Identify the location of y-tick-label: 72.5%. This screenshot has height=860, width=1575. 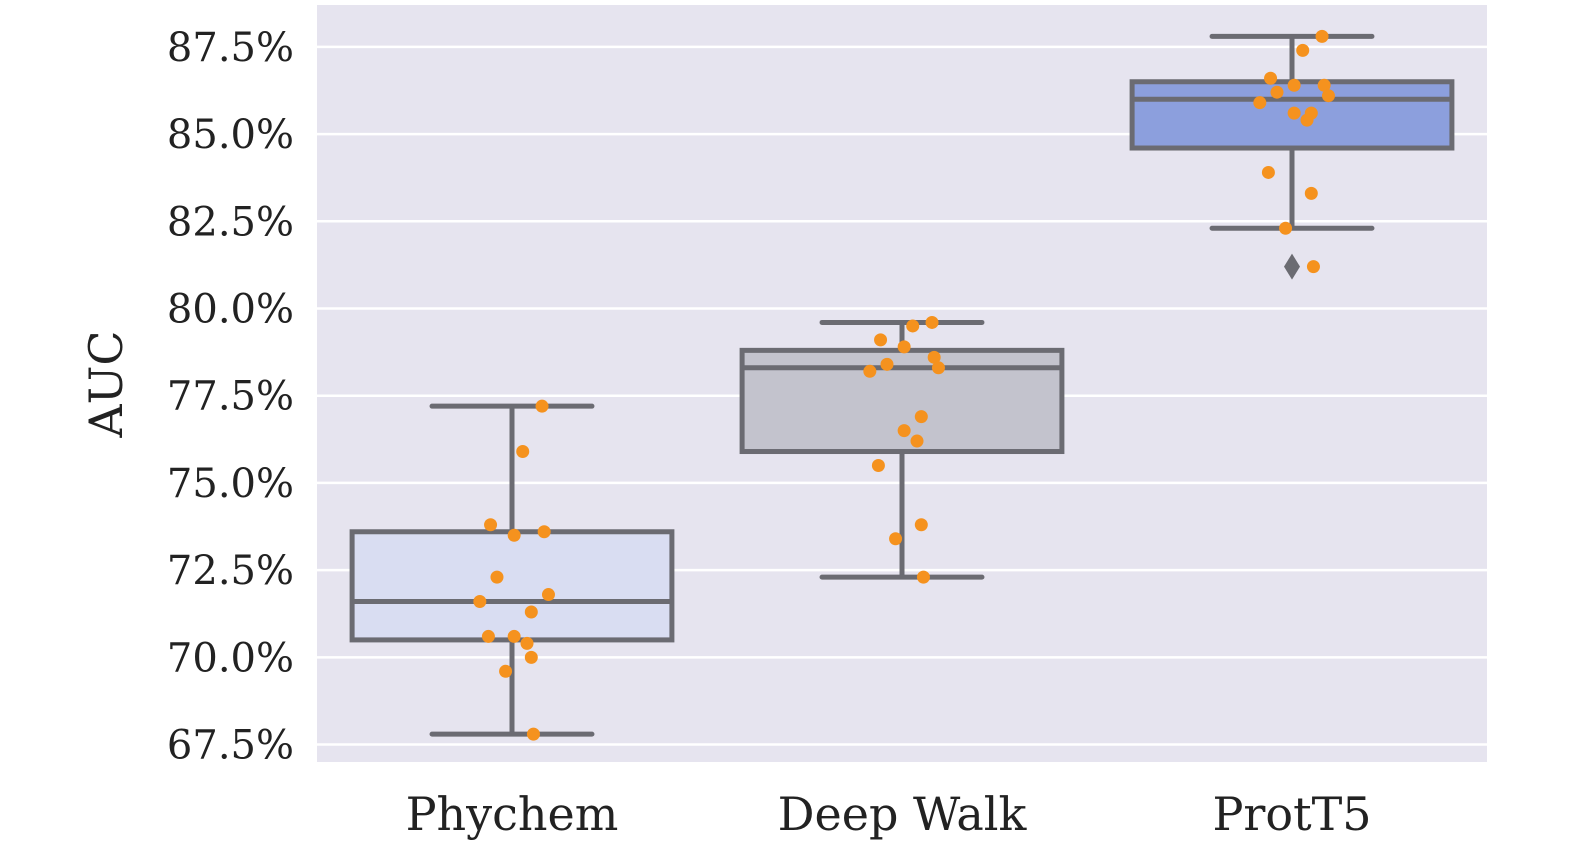
(230, 571).